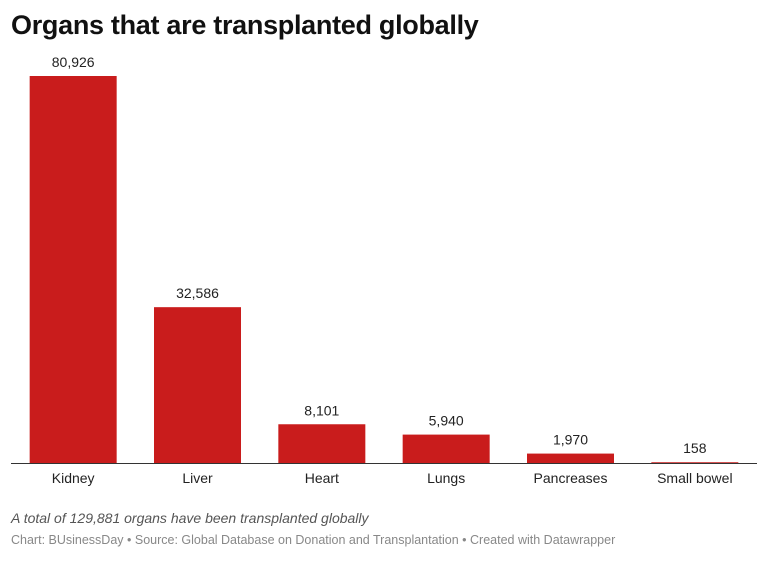  I want to click on footer-chart-credit: Chart: BUsinessDay, so click(67, 540).